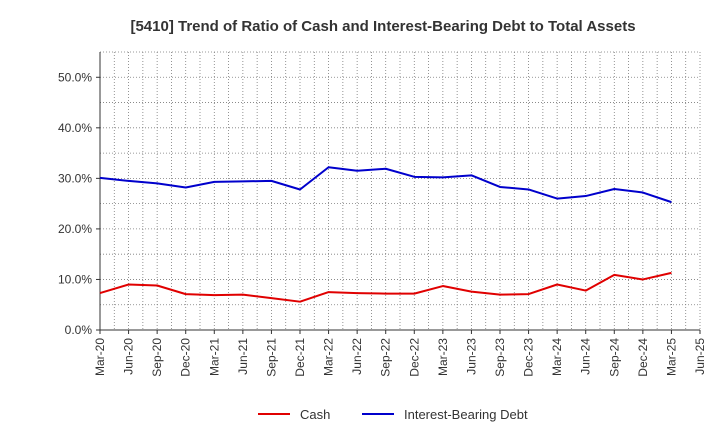 Image resolution: width=720 pixels, height=440 pixels. I want to click on x-tick-label: Mar-24, so click(557, 357).